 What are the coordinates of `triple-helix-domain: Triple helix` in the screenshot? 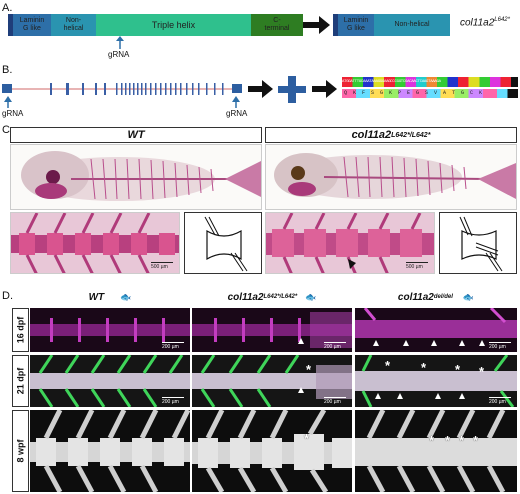 It's located at (173, 25).